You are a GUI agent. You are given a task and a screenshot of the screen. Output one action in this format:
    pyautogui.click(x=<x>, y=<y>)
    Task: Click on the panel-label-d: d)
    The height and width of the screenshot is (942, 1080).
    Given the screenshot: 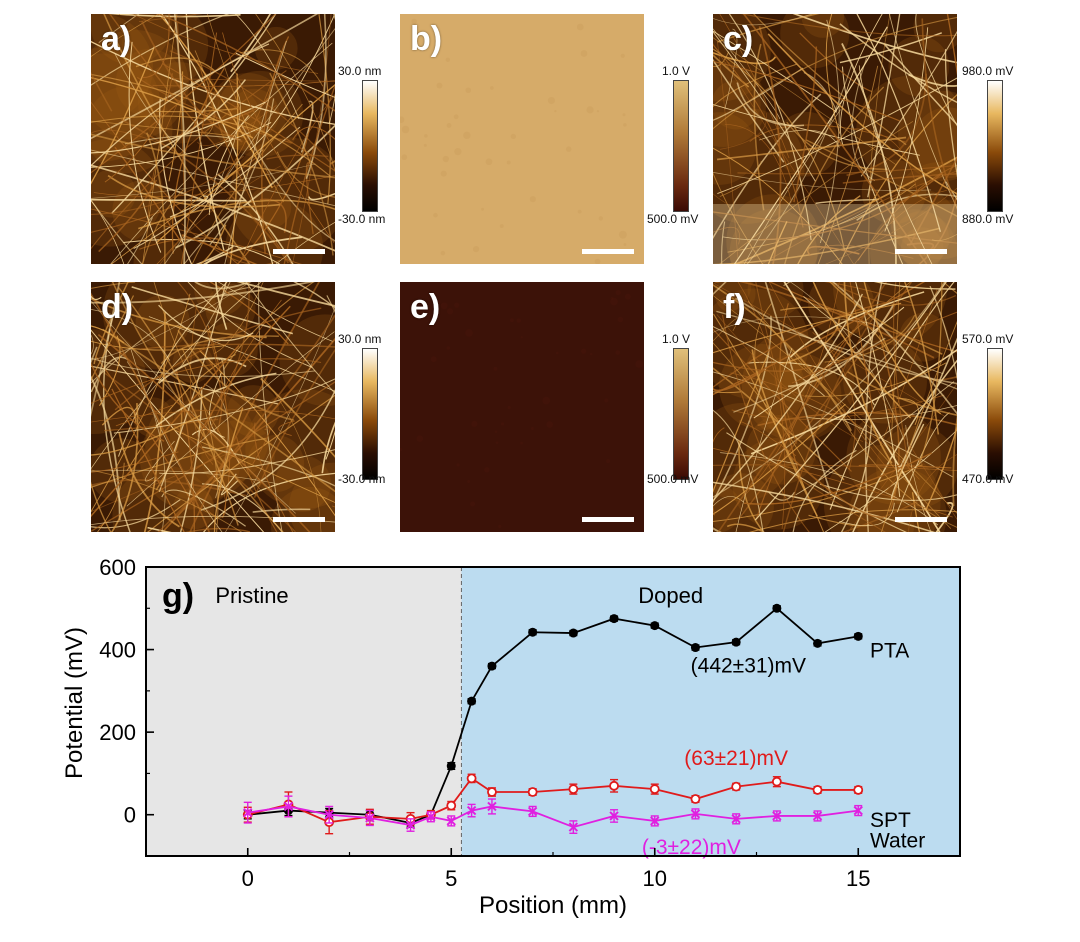 What is the action you would take?
    pyautogui.click(x=117, y=307)
    